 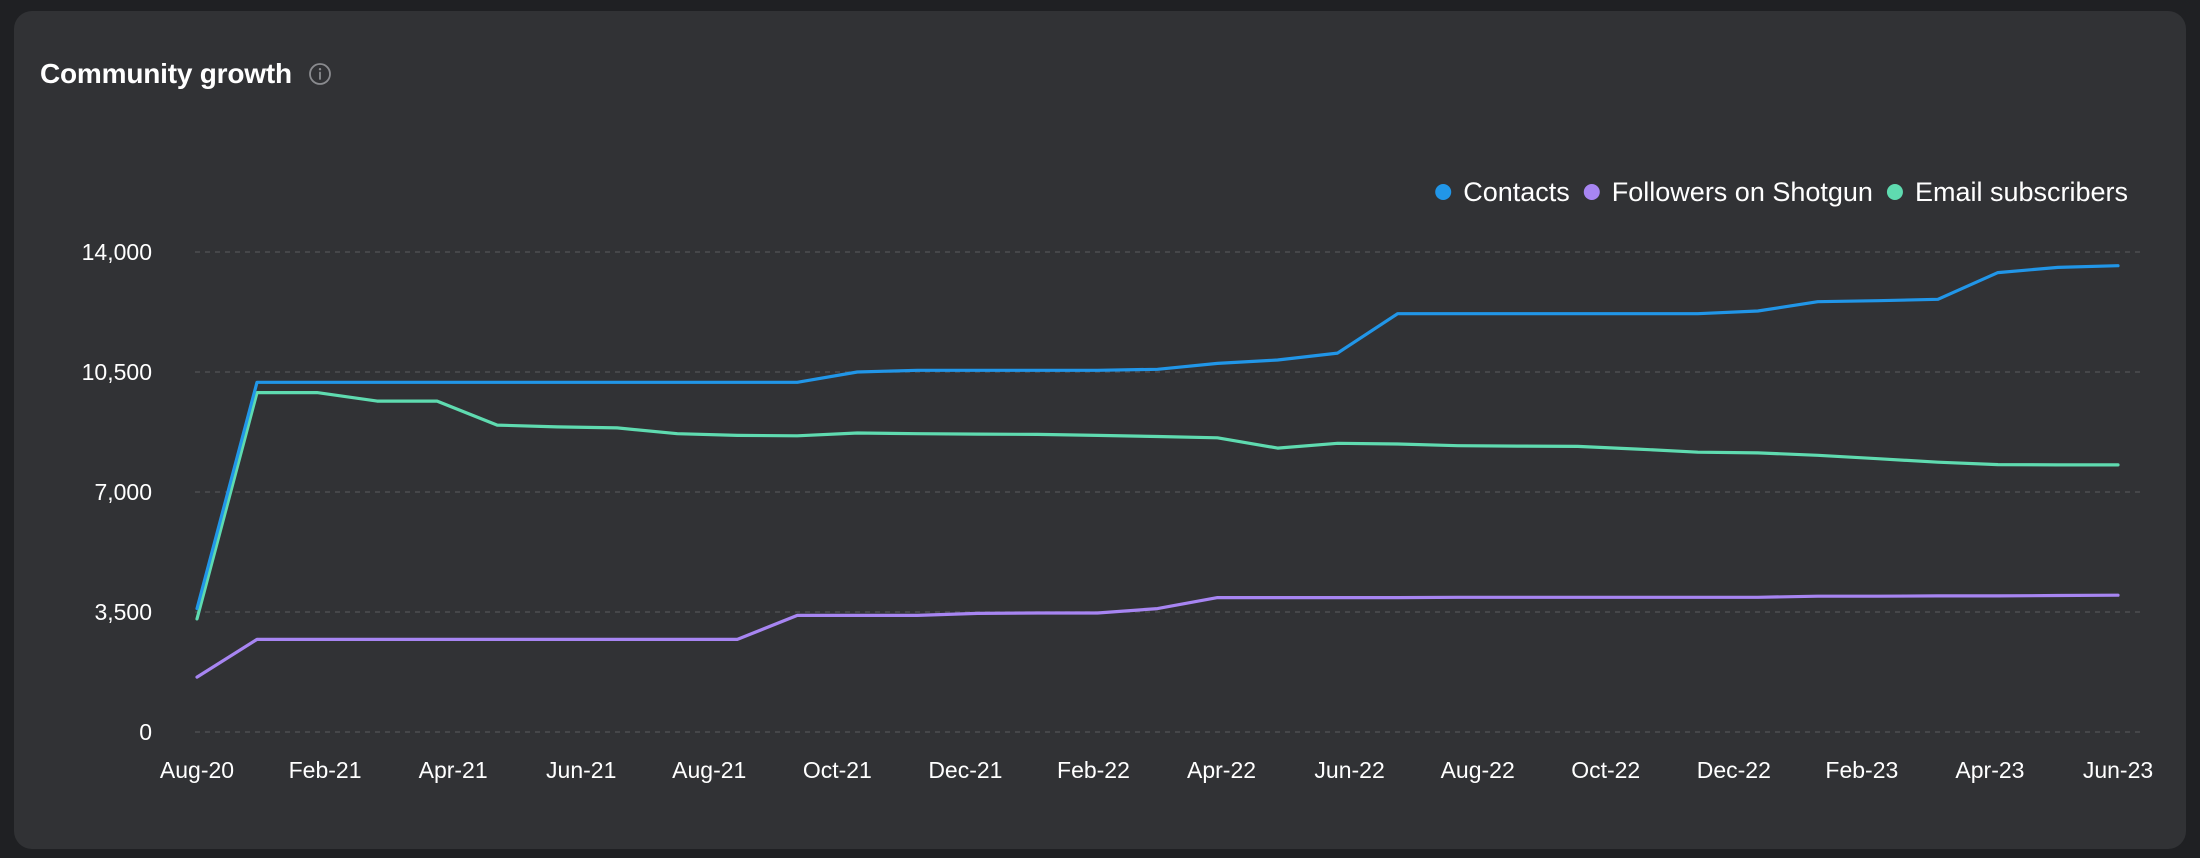 I want to click on x-tick-label: Apr-23, so click(x=1989, y=770).